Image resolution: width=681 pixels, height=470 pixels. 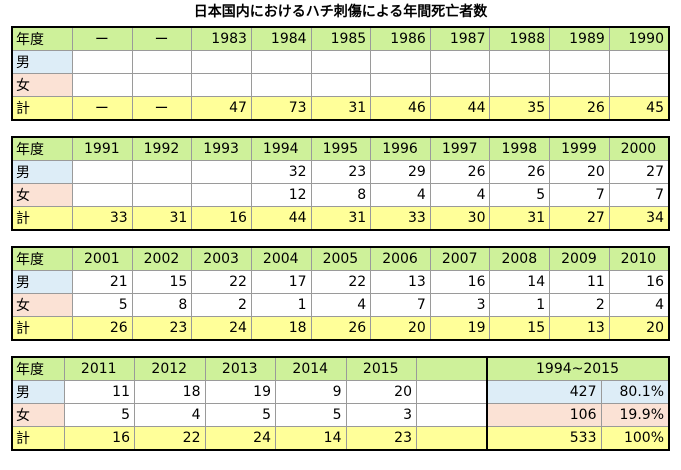 What do you see at coordinates (639, 148) in the screenshot?
I see `year-cell: 2000` at bounding box center [639, 148].